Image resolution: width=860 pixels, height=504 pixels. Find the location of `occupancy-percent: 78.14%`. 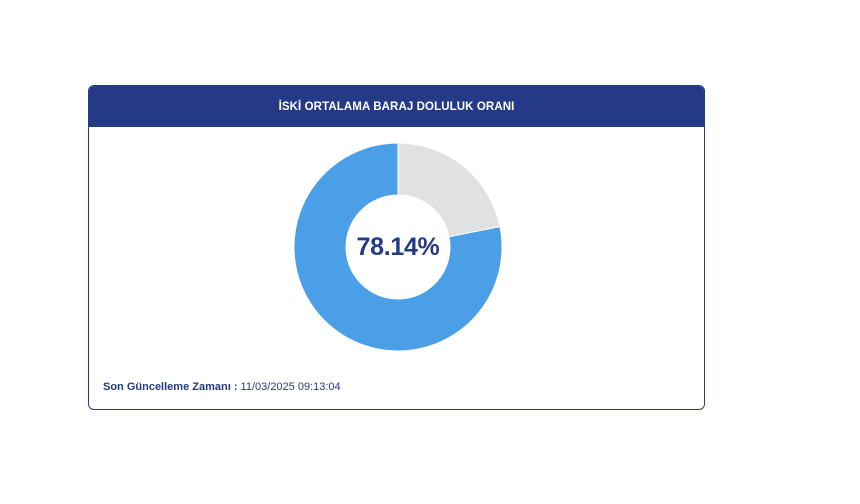

occupancy-percent: 78.14% is located at coordinates (398, 246).